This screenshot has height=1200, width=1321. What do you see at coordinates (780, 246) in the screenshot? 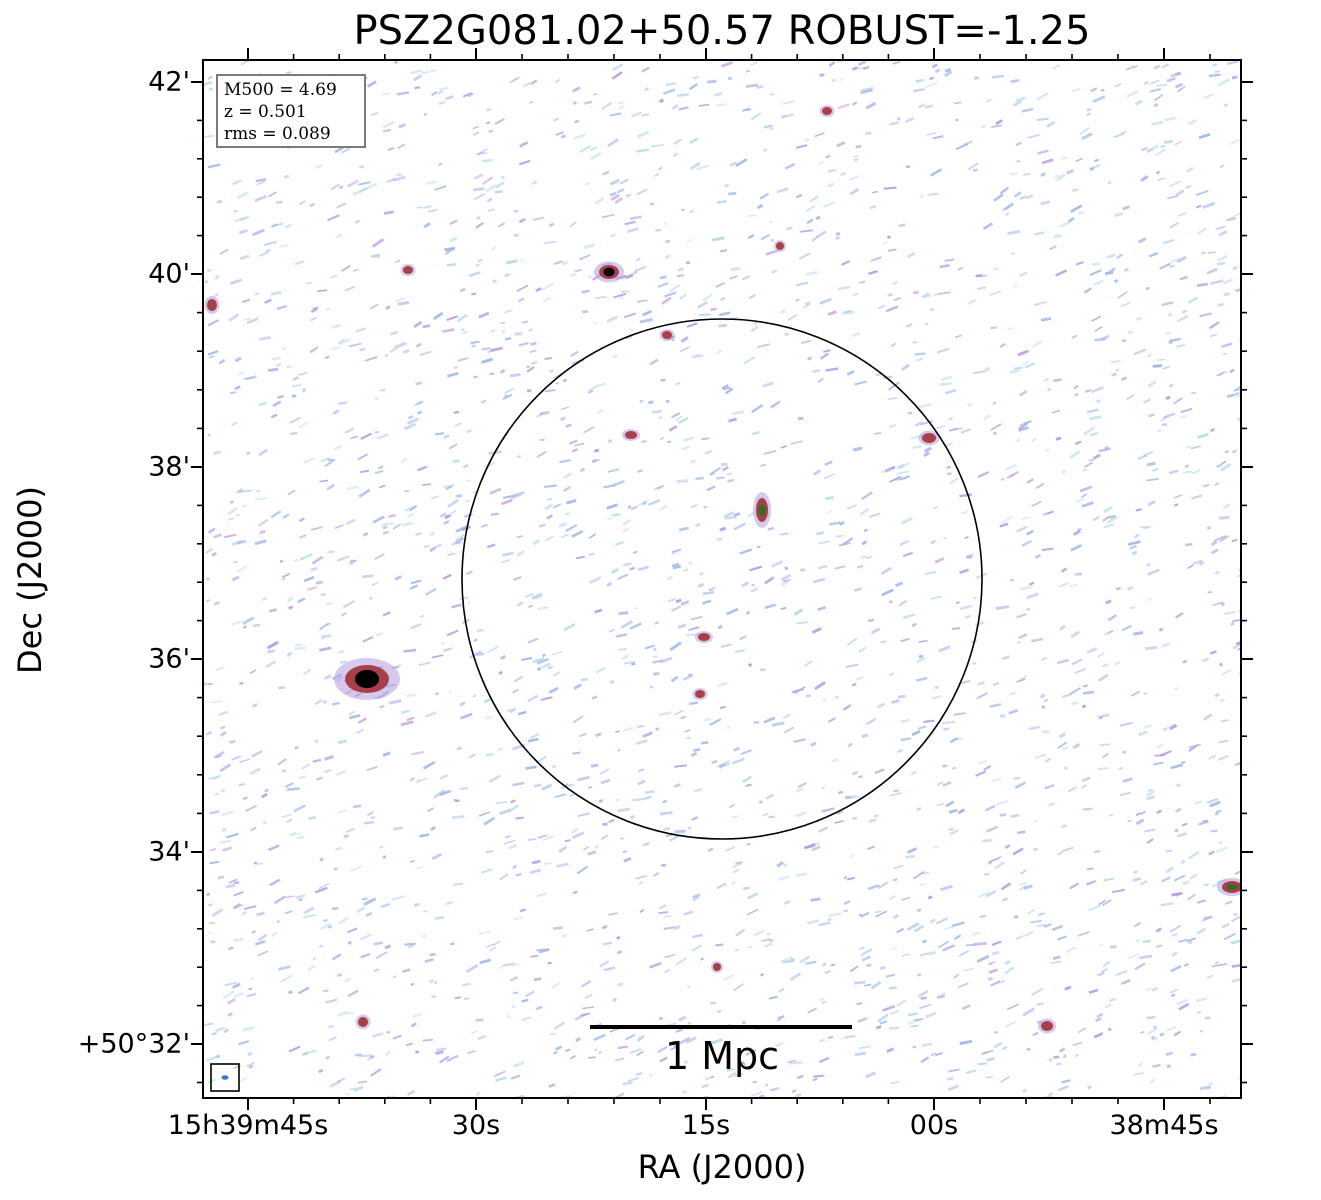
I see `radio-source` at bounding box center [780, 246].